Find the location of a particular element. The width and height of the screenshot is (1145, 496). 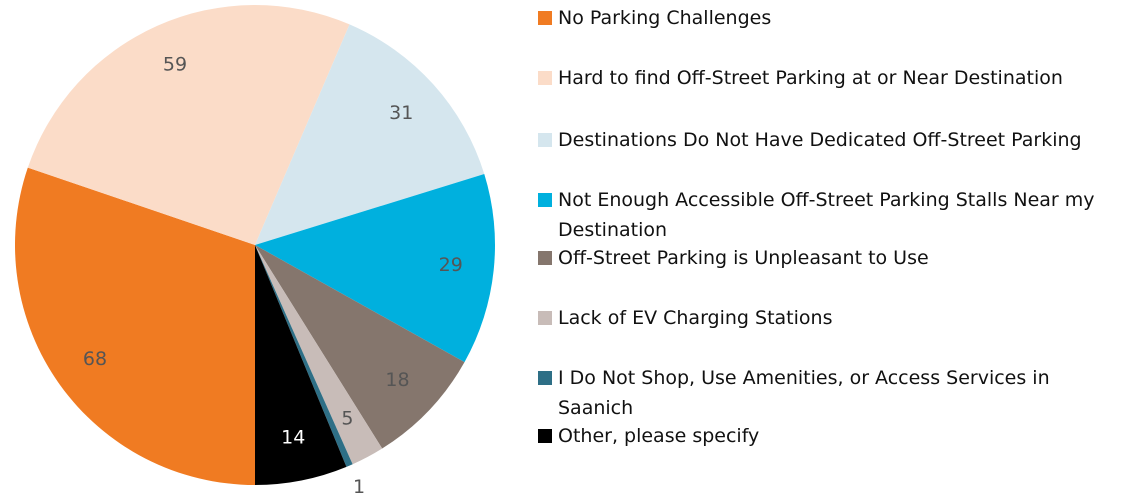

legend-item: Other, please specify is located at coordinates (828, 436).